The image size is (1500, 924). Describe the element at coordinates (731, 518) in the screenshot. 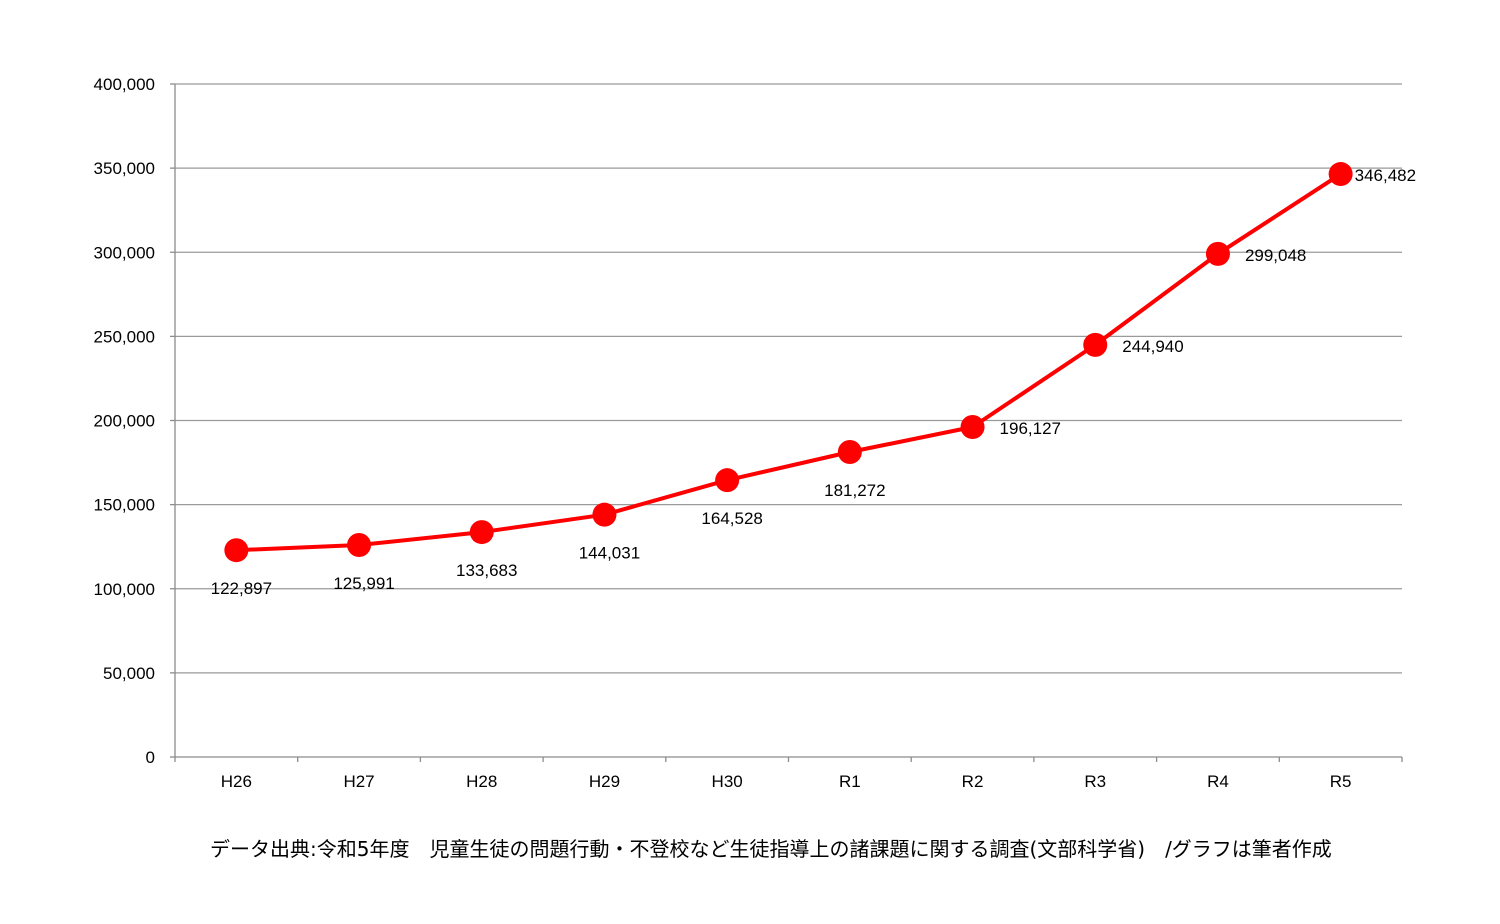

I see `data-label: 164,528` at that location.